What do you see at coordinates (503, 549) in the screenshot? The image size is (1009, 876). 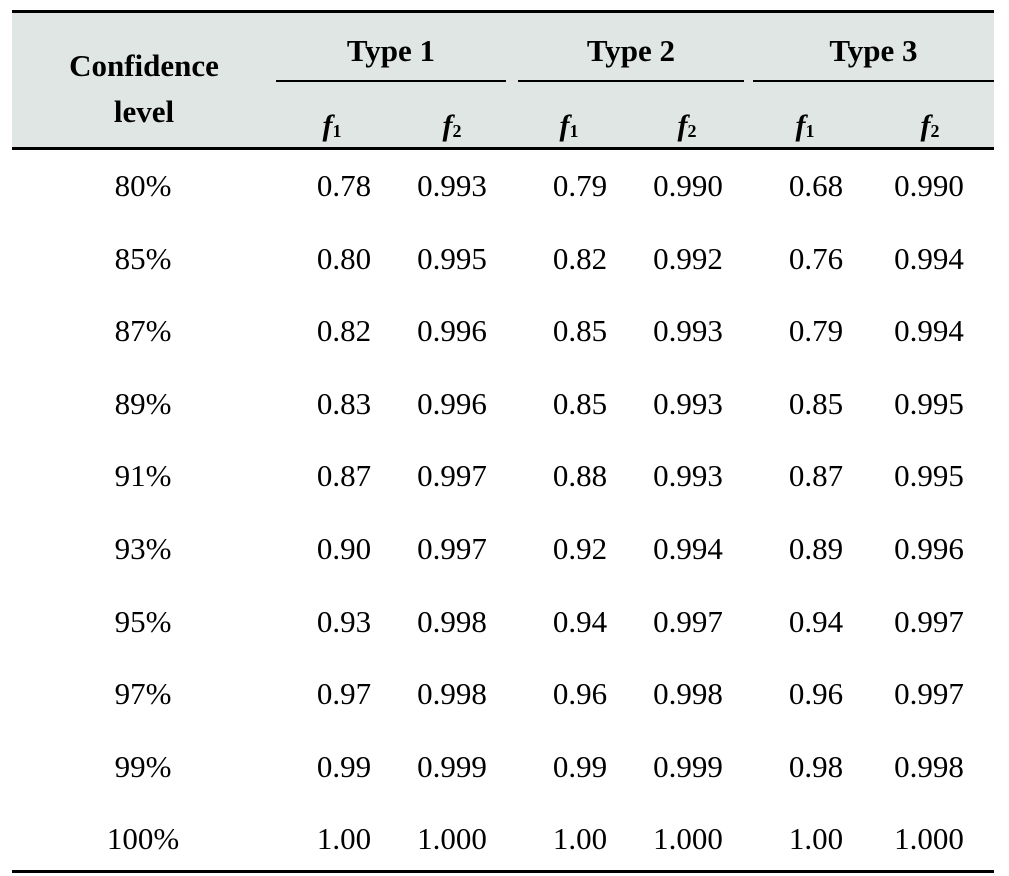 I see `table-row: 93% 0.90 0.997 0.92 0.994 0.89 0.996` at bounding box center [503, 549].